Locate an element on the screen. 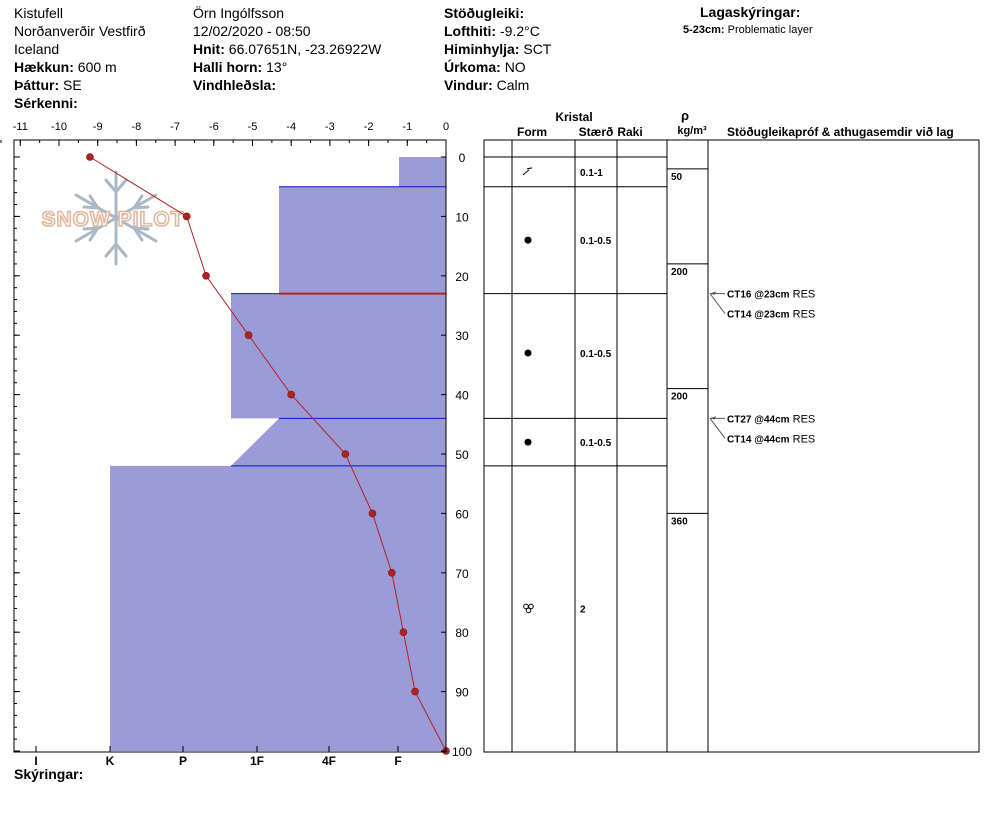 This screenshot has height=840, width=994. wind-loading-label: Vindhleðsla: is located at coordinates (234, 85).